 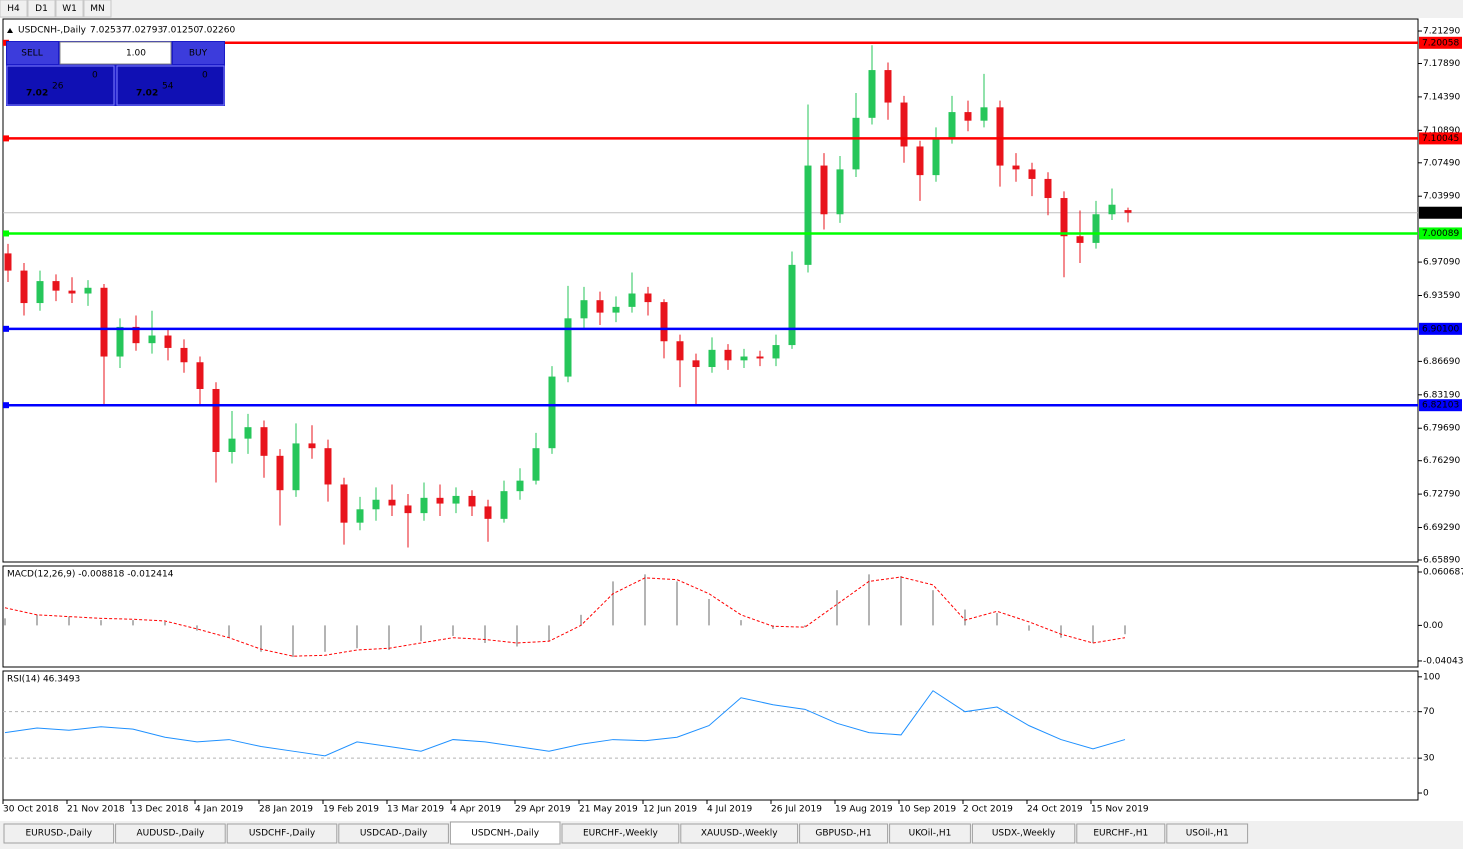 I want to click on y-tick-label: 0.060687, so click(x=1443, y=572).